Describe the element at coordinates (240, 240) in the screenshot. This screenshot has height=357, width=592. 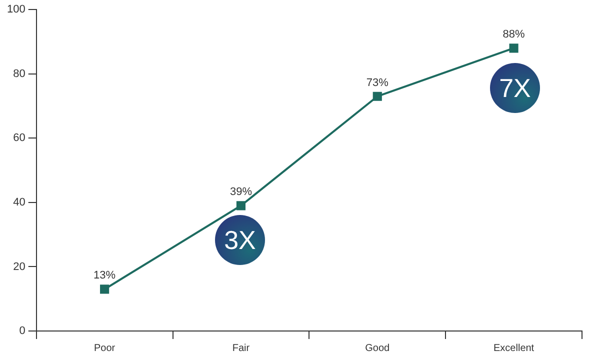
I see `circle-badge: 3X` at that location.